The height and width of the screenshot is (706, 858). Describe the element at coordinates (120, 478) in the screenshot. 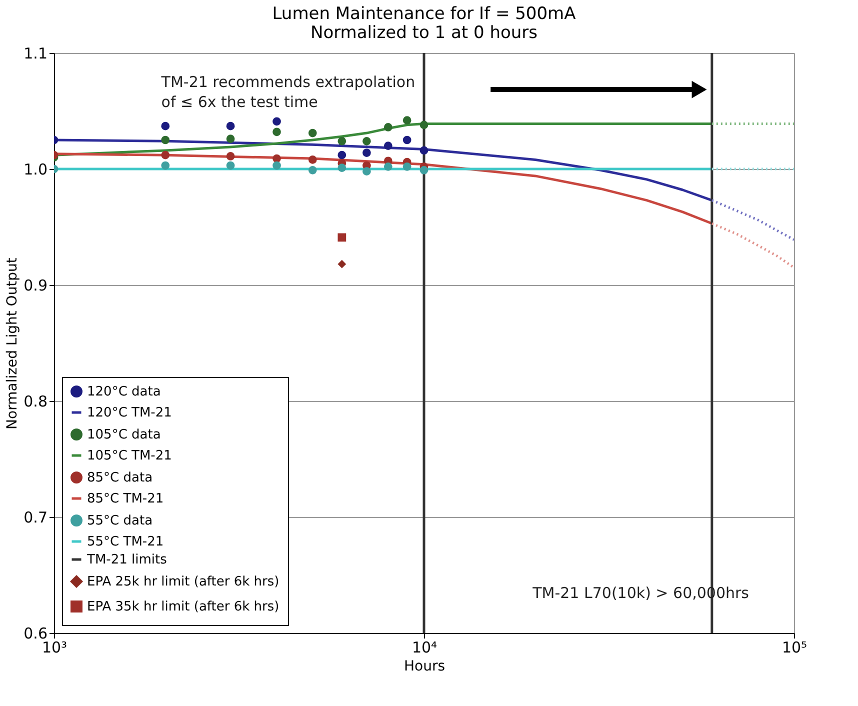

I see `legend-label: 85°C data` at that location.